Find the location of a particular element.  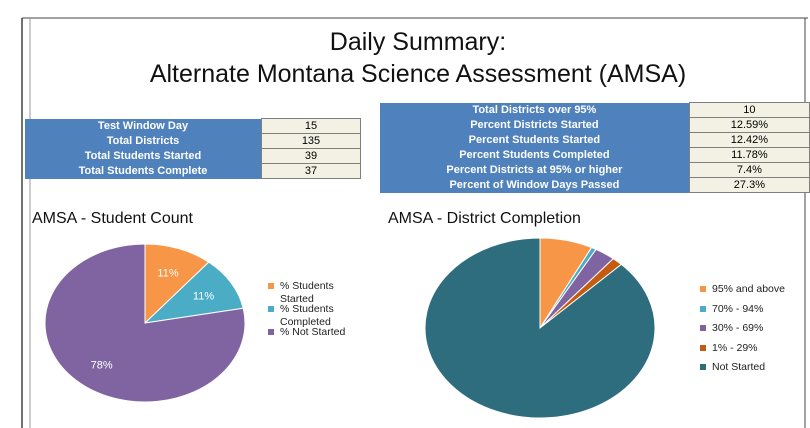

table-row: Percent Districts Started 12.59% is located at coordinates (595, 125).